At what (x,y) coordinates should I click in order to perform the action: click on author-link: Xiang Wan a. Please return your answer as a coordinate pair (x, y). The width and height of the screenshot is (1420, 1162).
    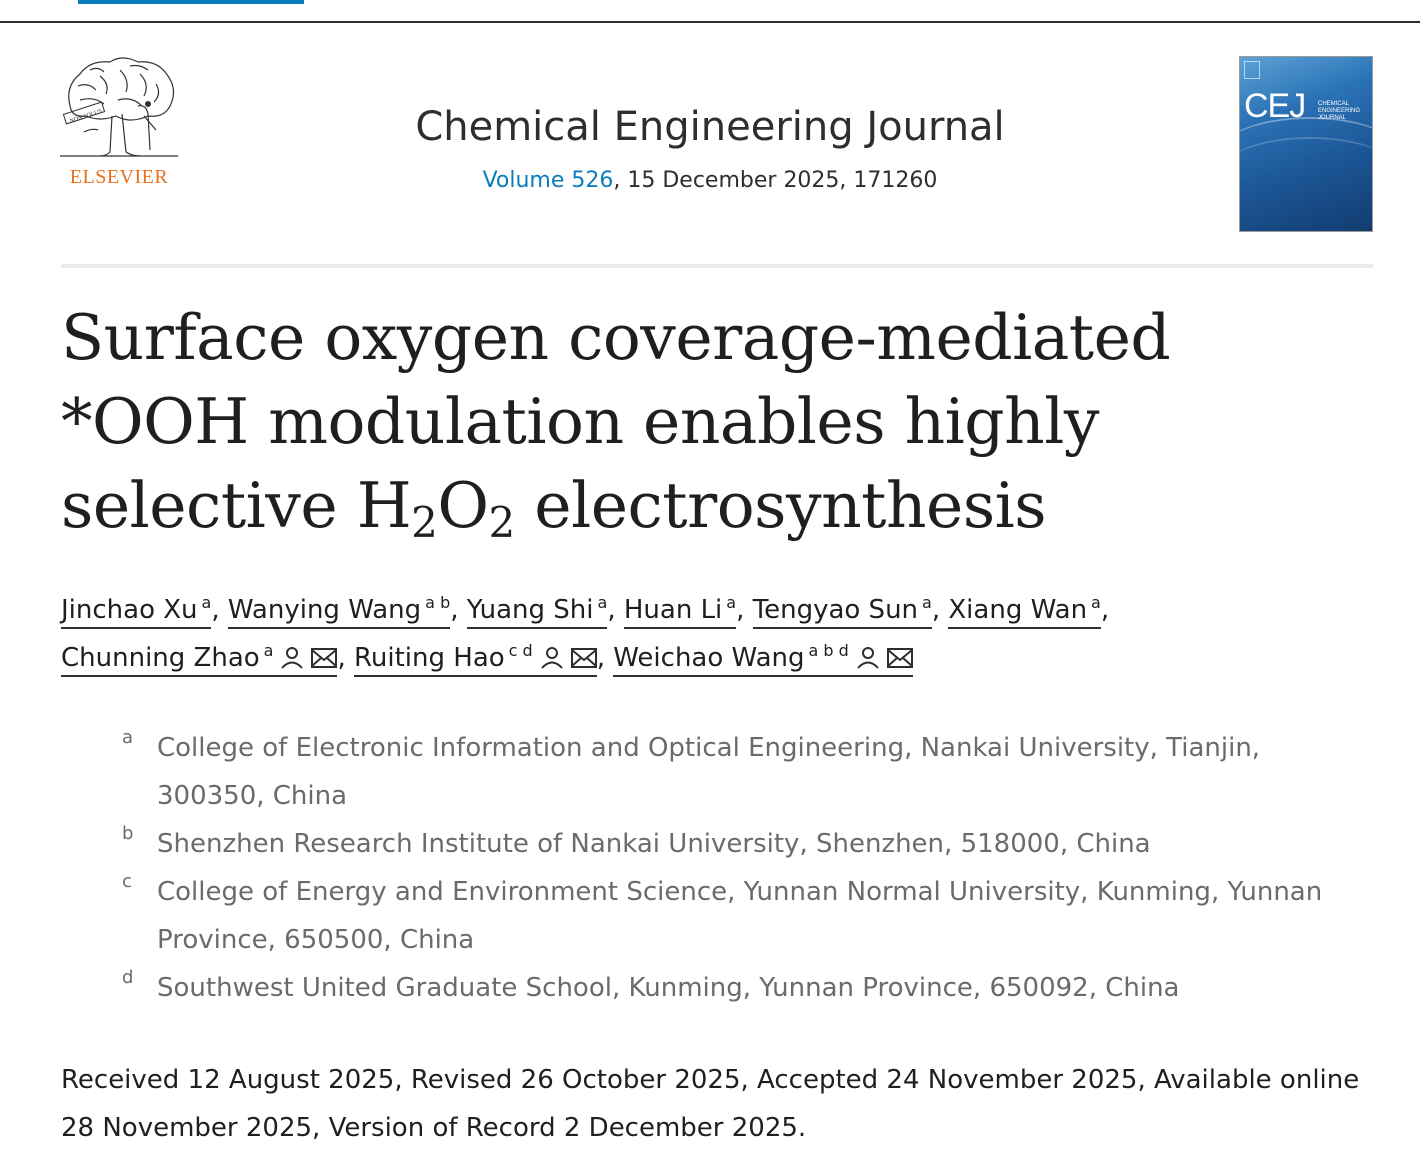
    Looking at the image, I should click on (1024, 611).